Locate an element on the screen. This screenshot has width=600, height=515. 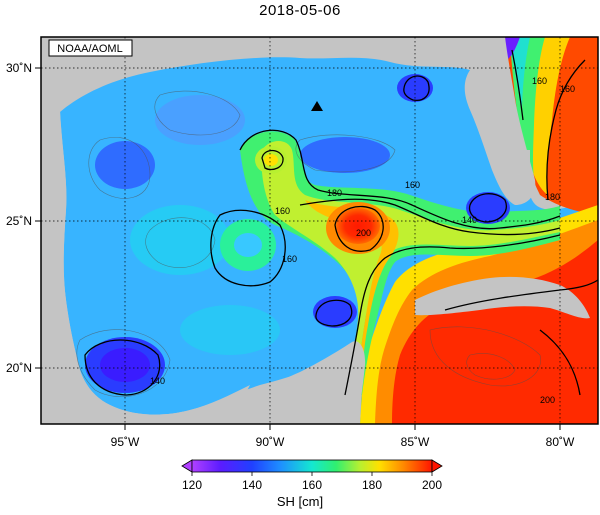
contour-200-carib is located at coordinates (521, 295).